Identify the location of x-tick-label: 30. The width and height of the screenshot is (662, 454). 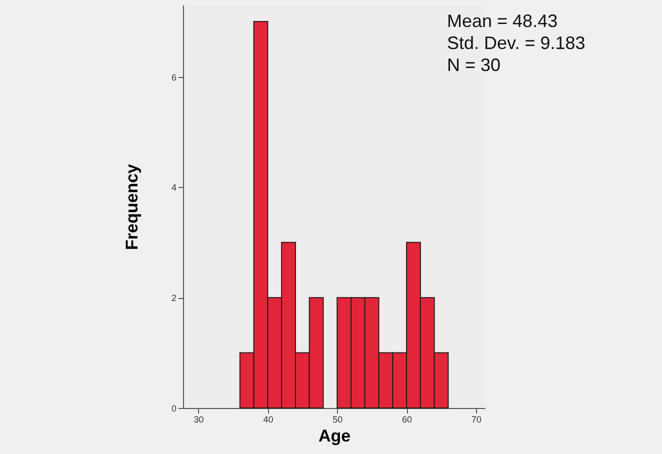
(199, 419).